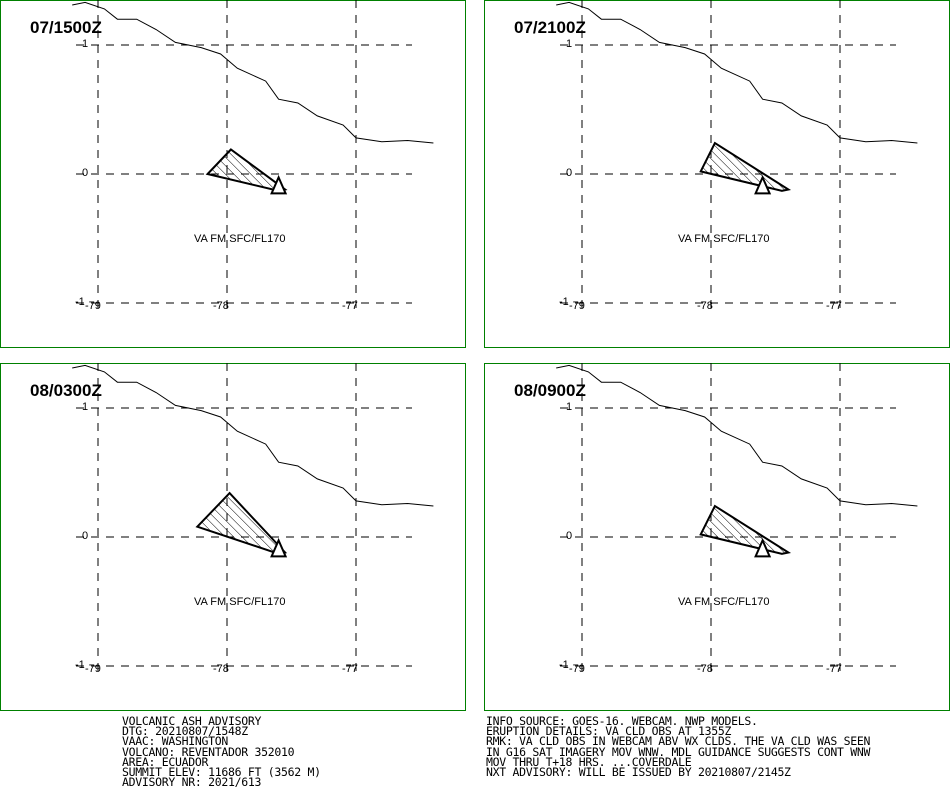 This screenshot has height=812, width=950. I want to click on advisory-line: AREA: ECUADOR, so click(165, 761).